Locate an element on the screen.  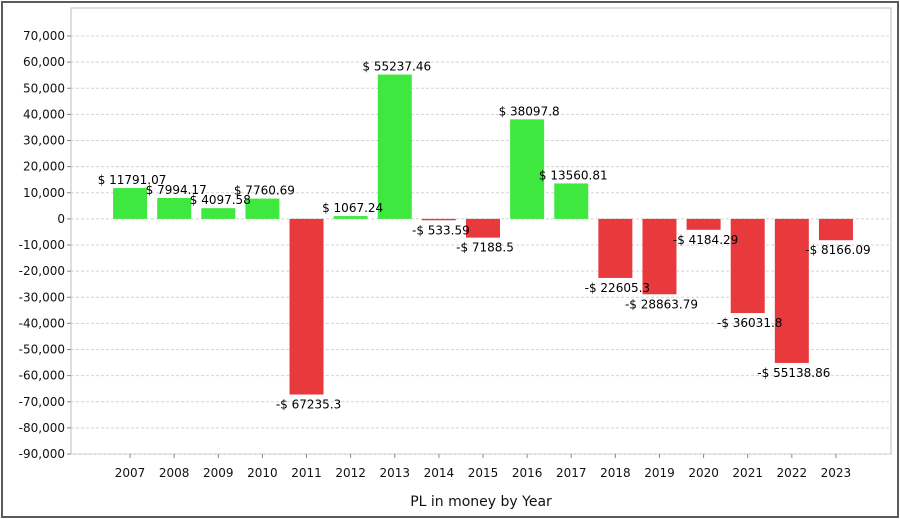
bar-2015 is located at coordinates (483, 228).